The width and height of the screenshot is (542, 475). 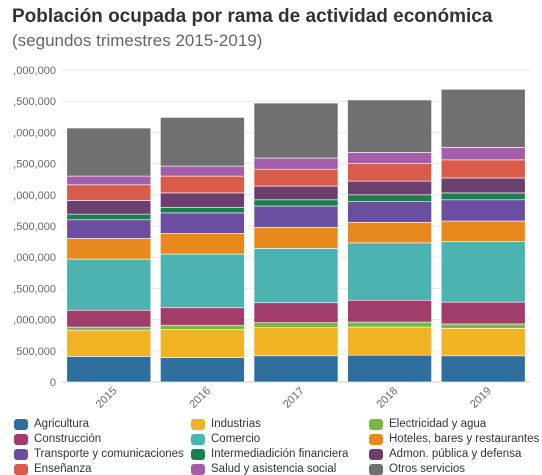 What do you see at coordinates (263, 469) in the screenshot?
I see `legend-item: Salud y asistencia social` at bounding box center [263, 469].